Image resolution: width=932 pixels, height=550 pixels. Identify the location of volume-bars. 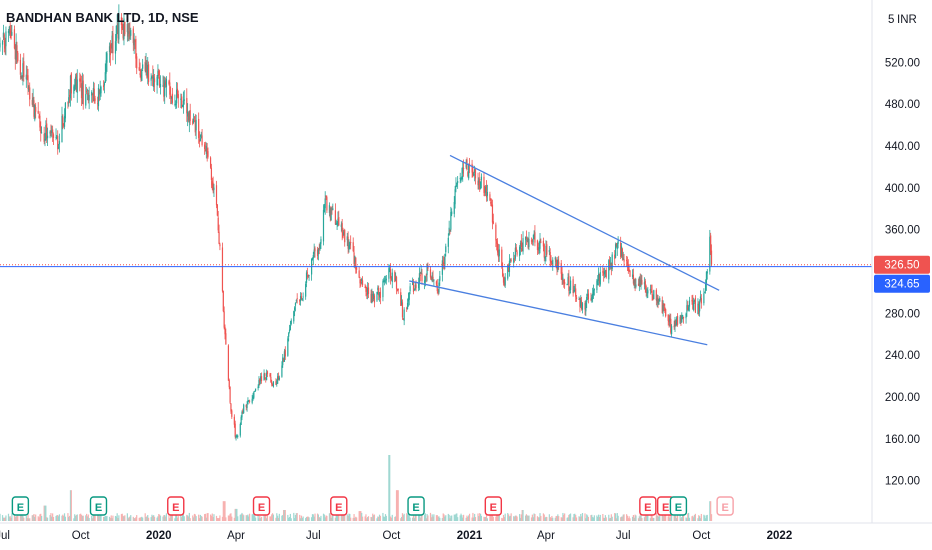
(356, 488).